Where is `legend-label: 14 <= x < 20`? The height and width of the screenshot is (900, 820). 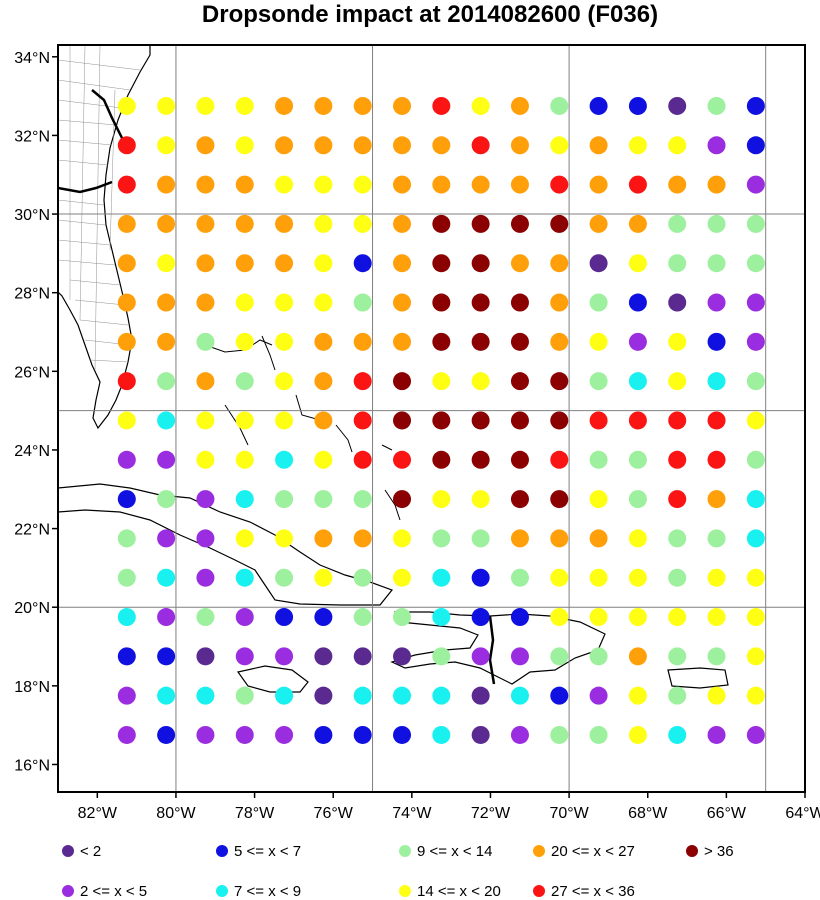
legend-label: 14 <= x < 20 is located at coordinates (459, 891).